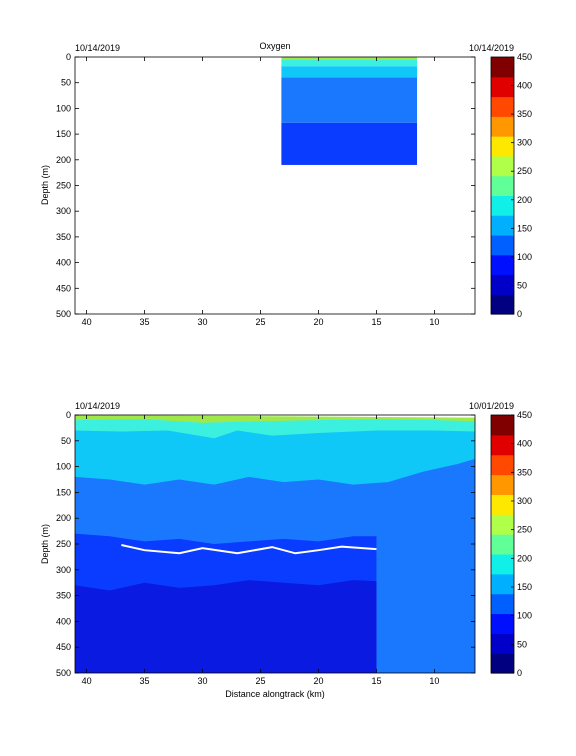 The image size is (576, 756). What do you see at coordinates (491, 406) in the screenshot?
I see `bottom-panel-date-right: 10/01/2019` at bounding box center [491, 406].